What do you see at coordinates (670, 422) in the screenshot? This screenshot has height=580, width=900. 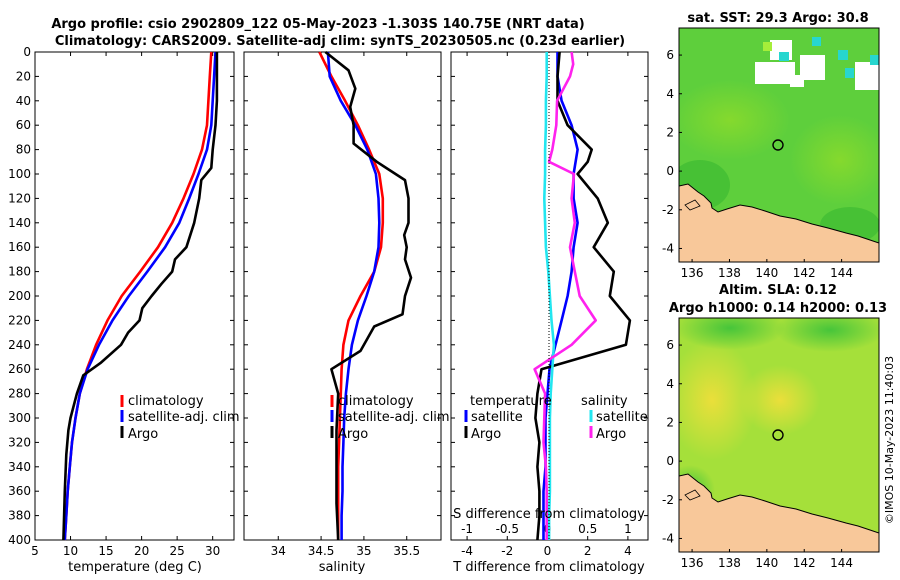 I see `map-y-tick-label: 2` at bounding box center [670, 422].